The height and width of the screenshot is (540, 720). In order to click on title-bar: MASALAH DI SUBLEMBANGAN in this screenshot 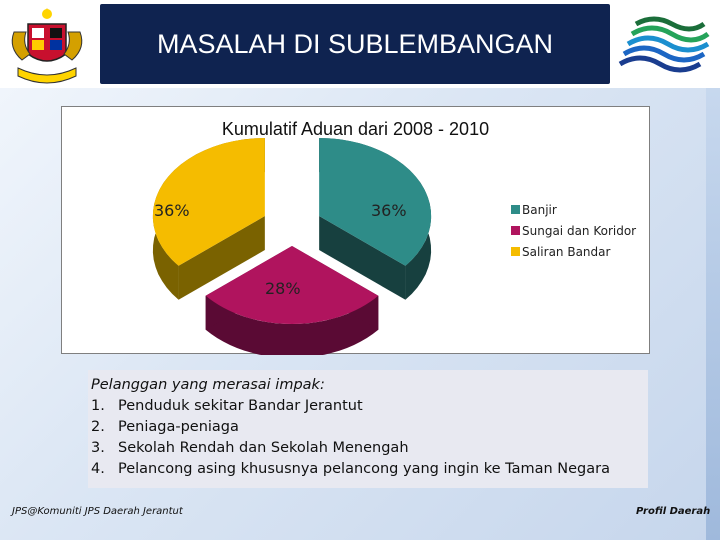, I will do `click(355, 44)`.